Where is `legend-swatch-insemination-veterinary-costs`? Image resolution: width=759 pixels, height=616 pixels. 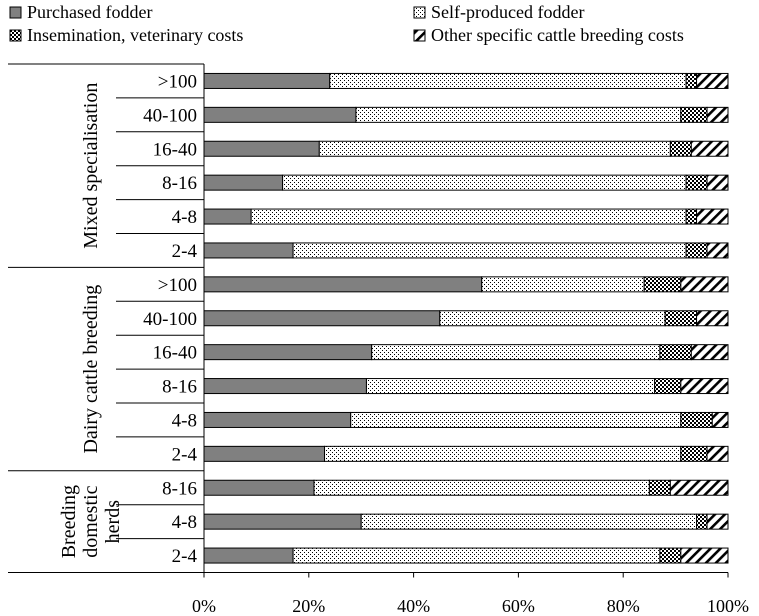
legend-swatch-insemination-veterinary-costs is located at coordinates (15, 35).